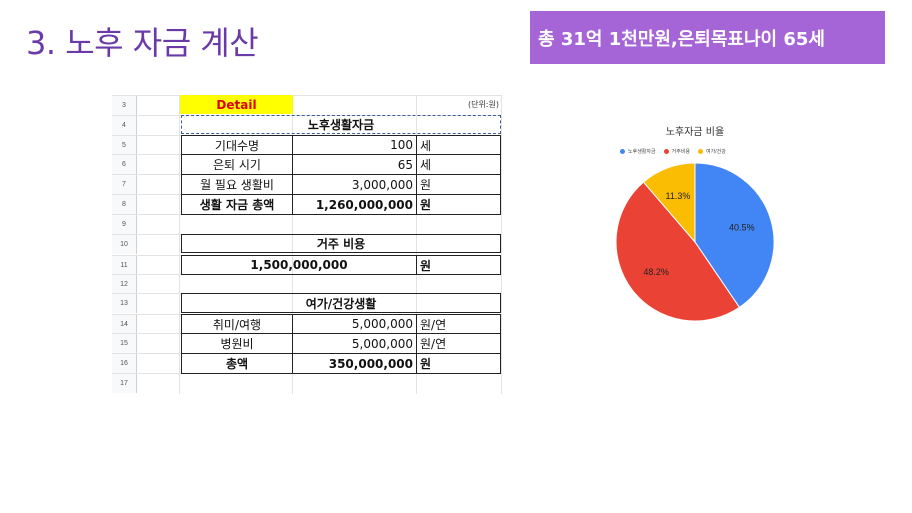  I want to click on hobby-unit: 원/연, so click(458, 324).